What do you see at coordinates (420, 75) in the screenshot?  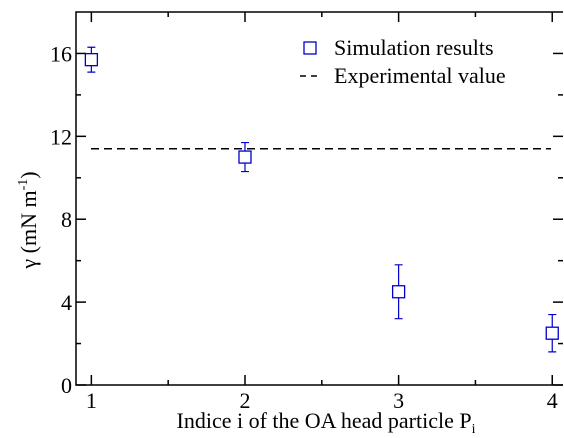 I see `legend-label: Experimental value` at bounding box center [420, 75].